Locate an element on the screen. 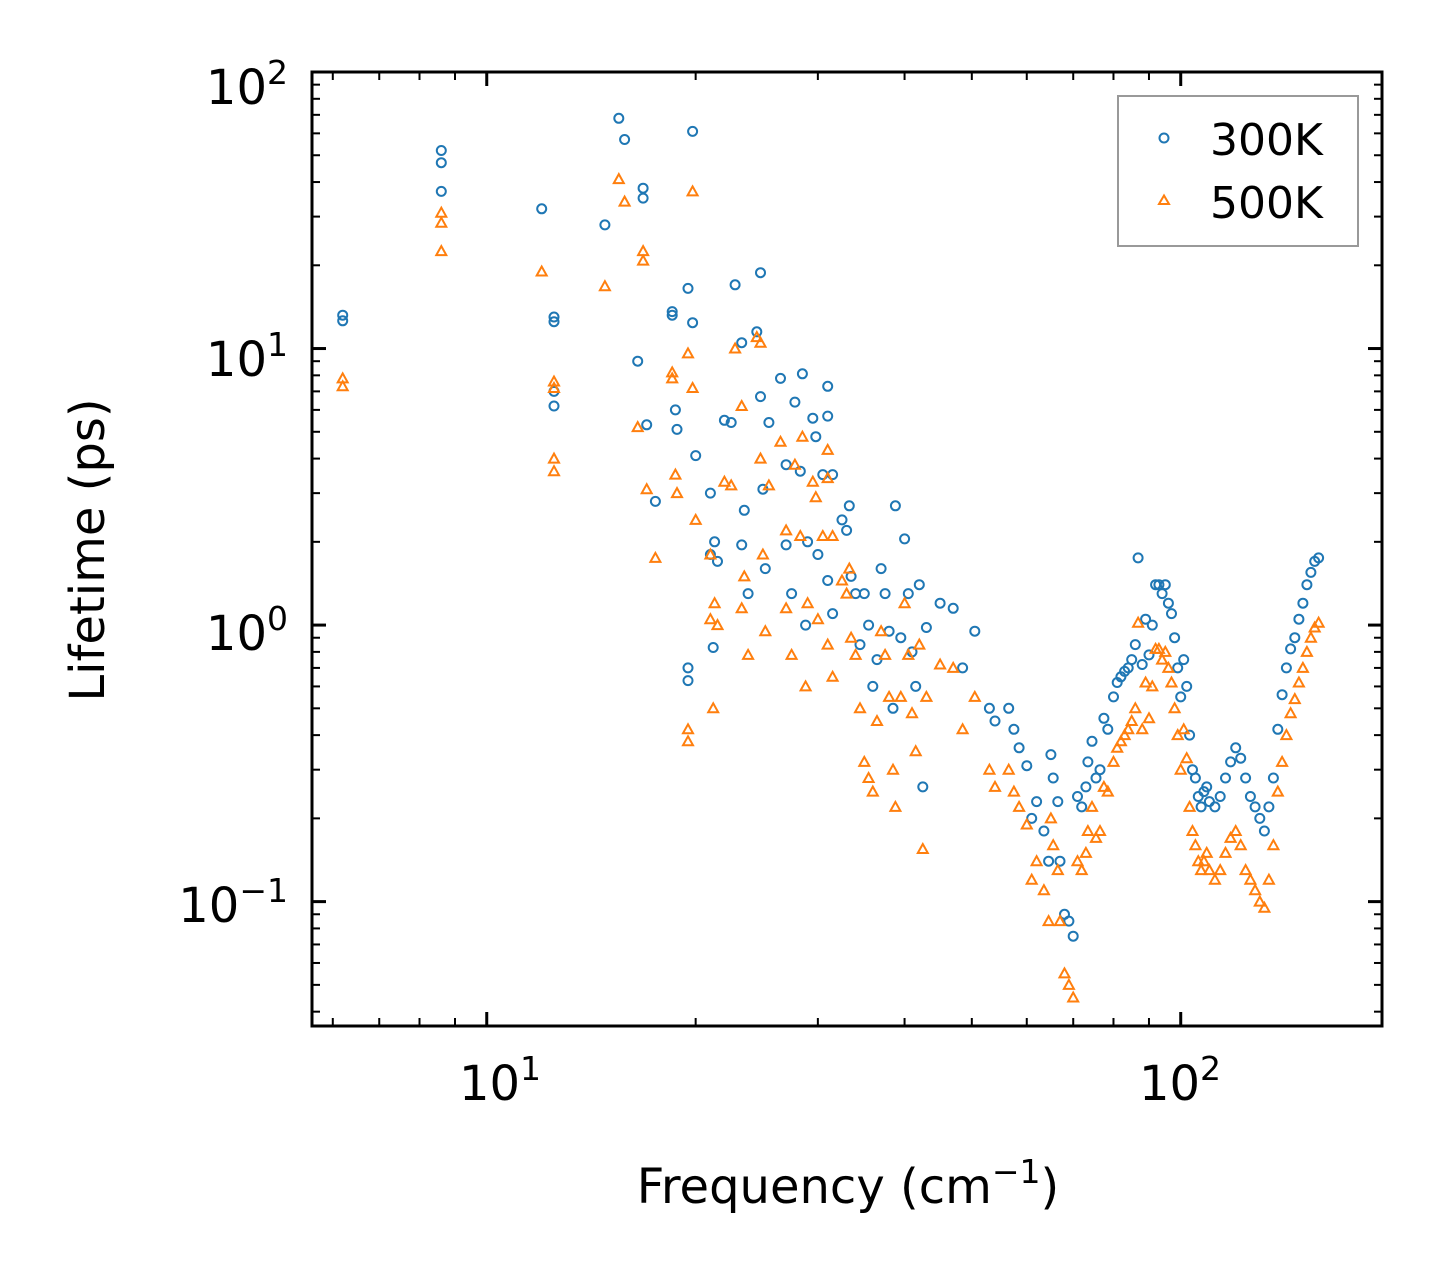 The width and height of the screenshot is (1442, 1277). legend-label-500k: 500K is located at coordinates (1267, 203).